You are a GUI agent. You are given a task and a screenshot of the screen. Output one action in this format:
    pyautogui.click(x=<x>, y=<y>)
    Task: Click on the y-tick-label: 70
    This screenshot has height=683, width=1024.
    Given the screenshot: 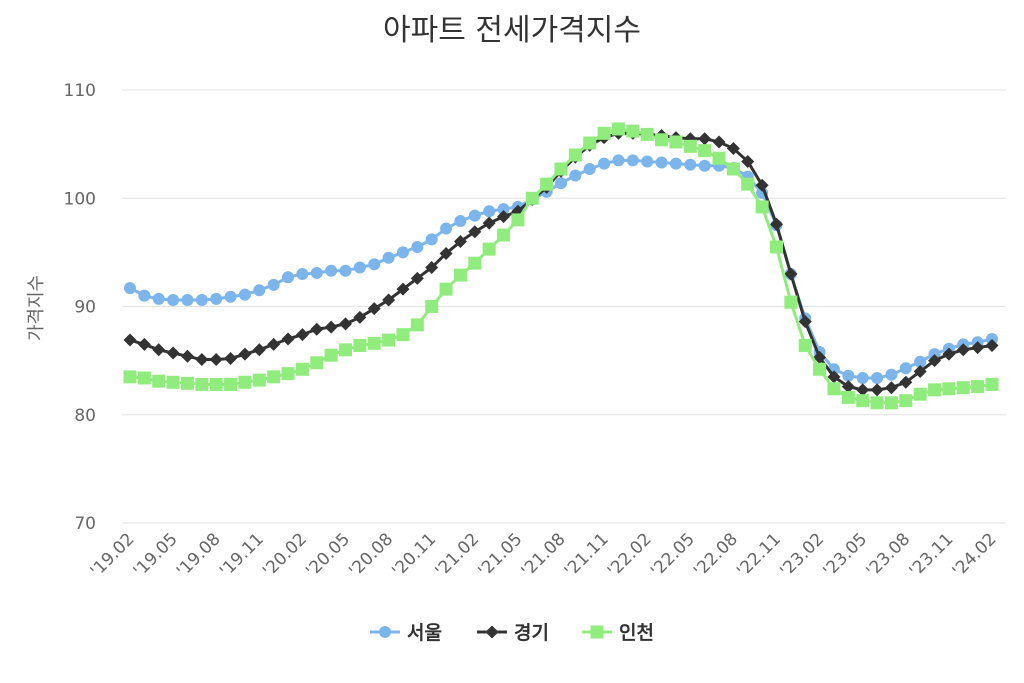 What is the action you would take?
    pyautogui.click(x=85, y=524)
    